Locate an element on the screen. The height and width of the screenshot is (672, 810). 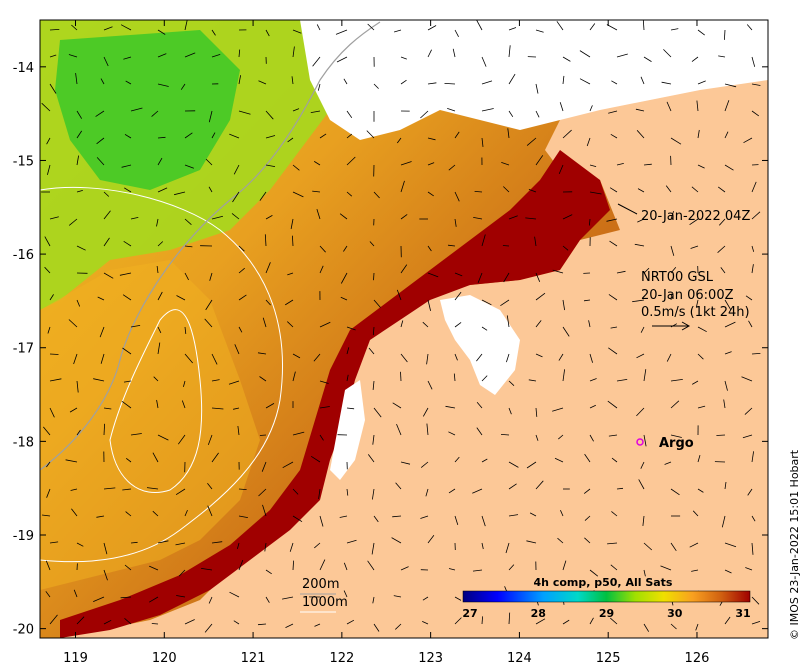
colorbar-title: 4h comp, p50, All Sats is located at coordinates (603, 582).